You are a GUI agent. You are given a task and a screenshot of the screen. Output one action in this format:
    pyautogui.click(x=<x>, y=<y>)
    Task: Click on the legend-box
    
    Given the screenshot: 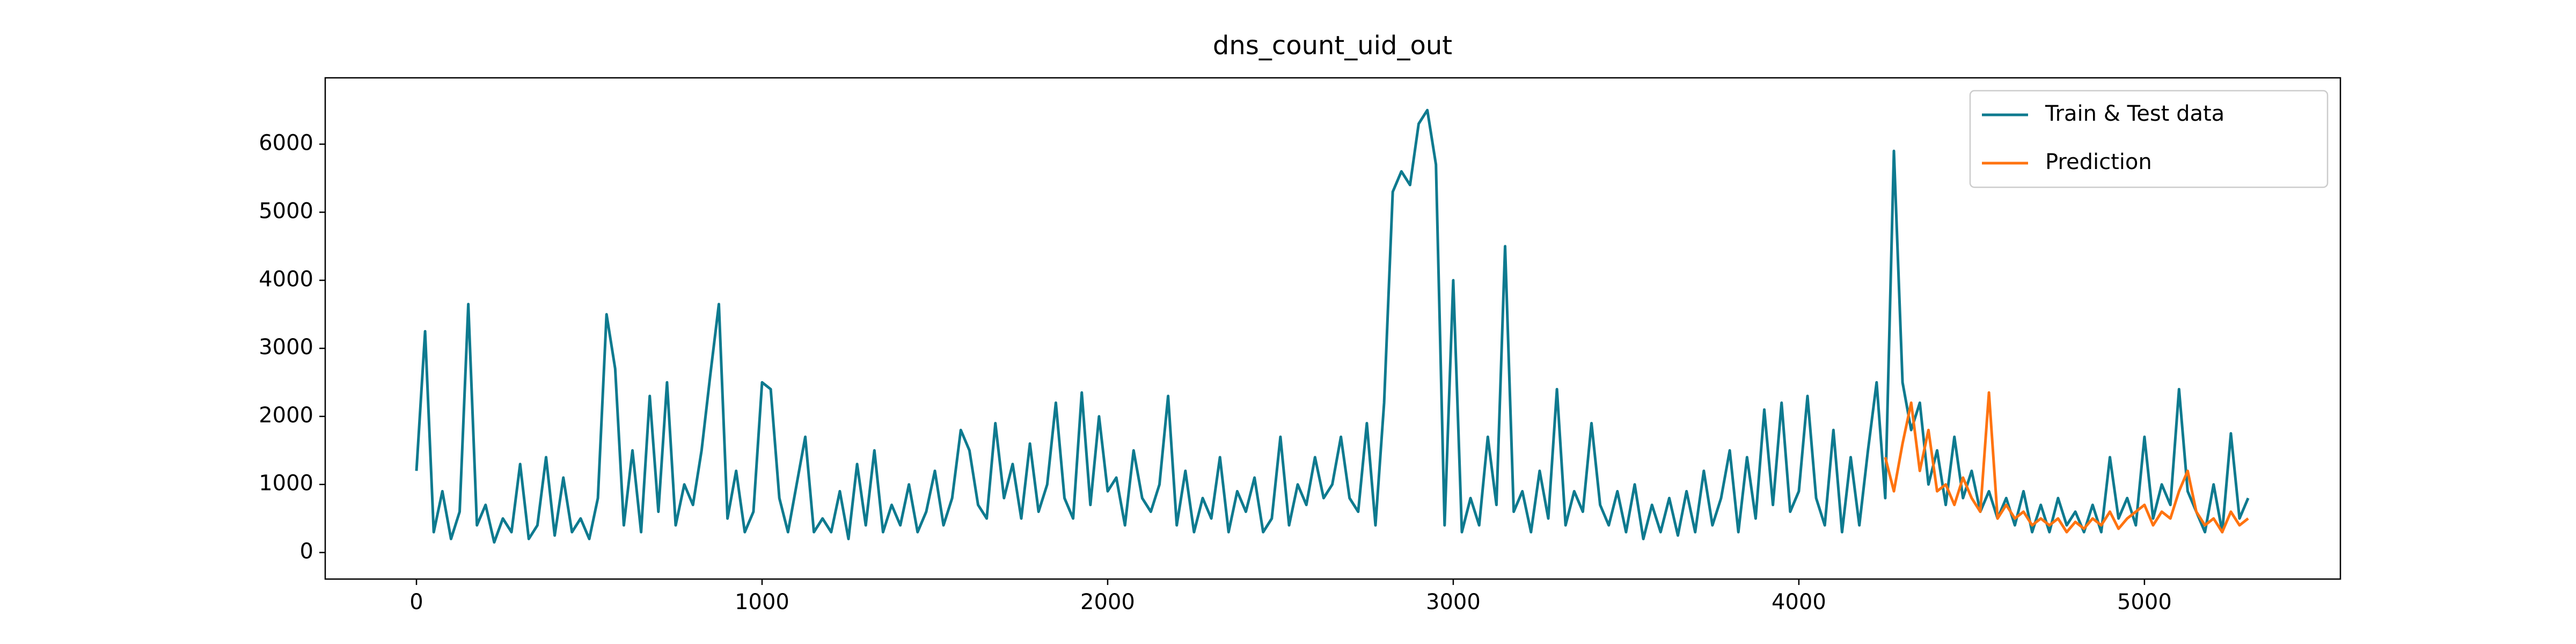 What is the action you would take?
    pyautogui.click(x=2149, y=139)
    